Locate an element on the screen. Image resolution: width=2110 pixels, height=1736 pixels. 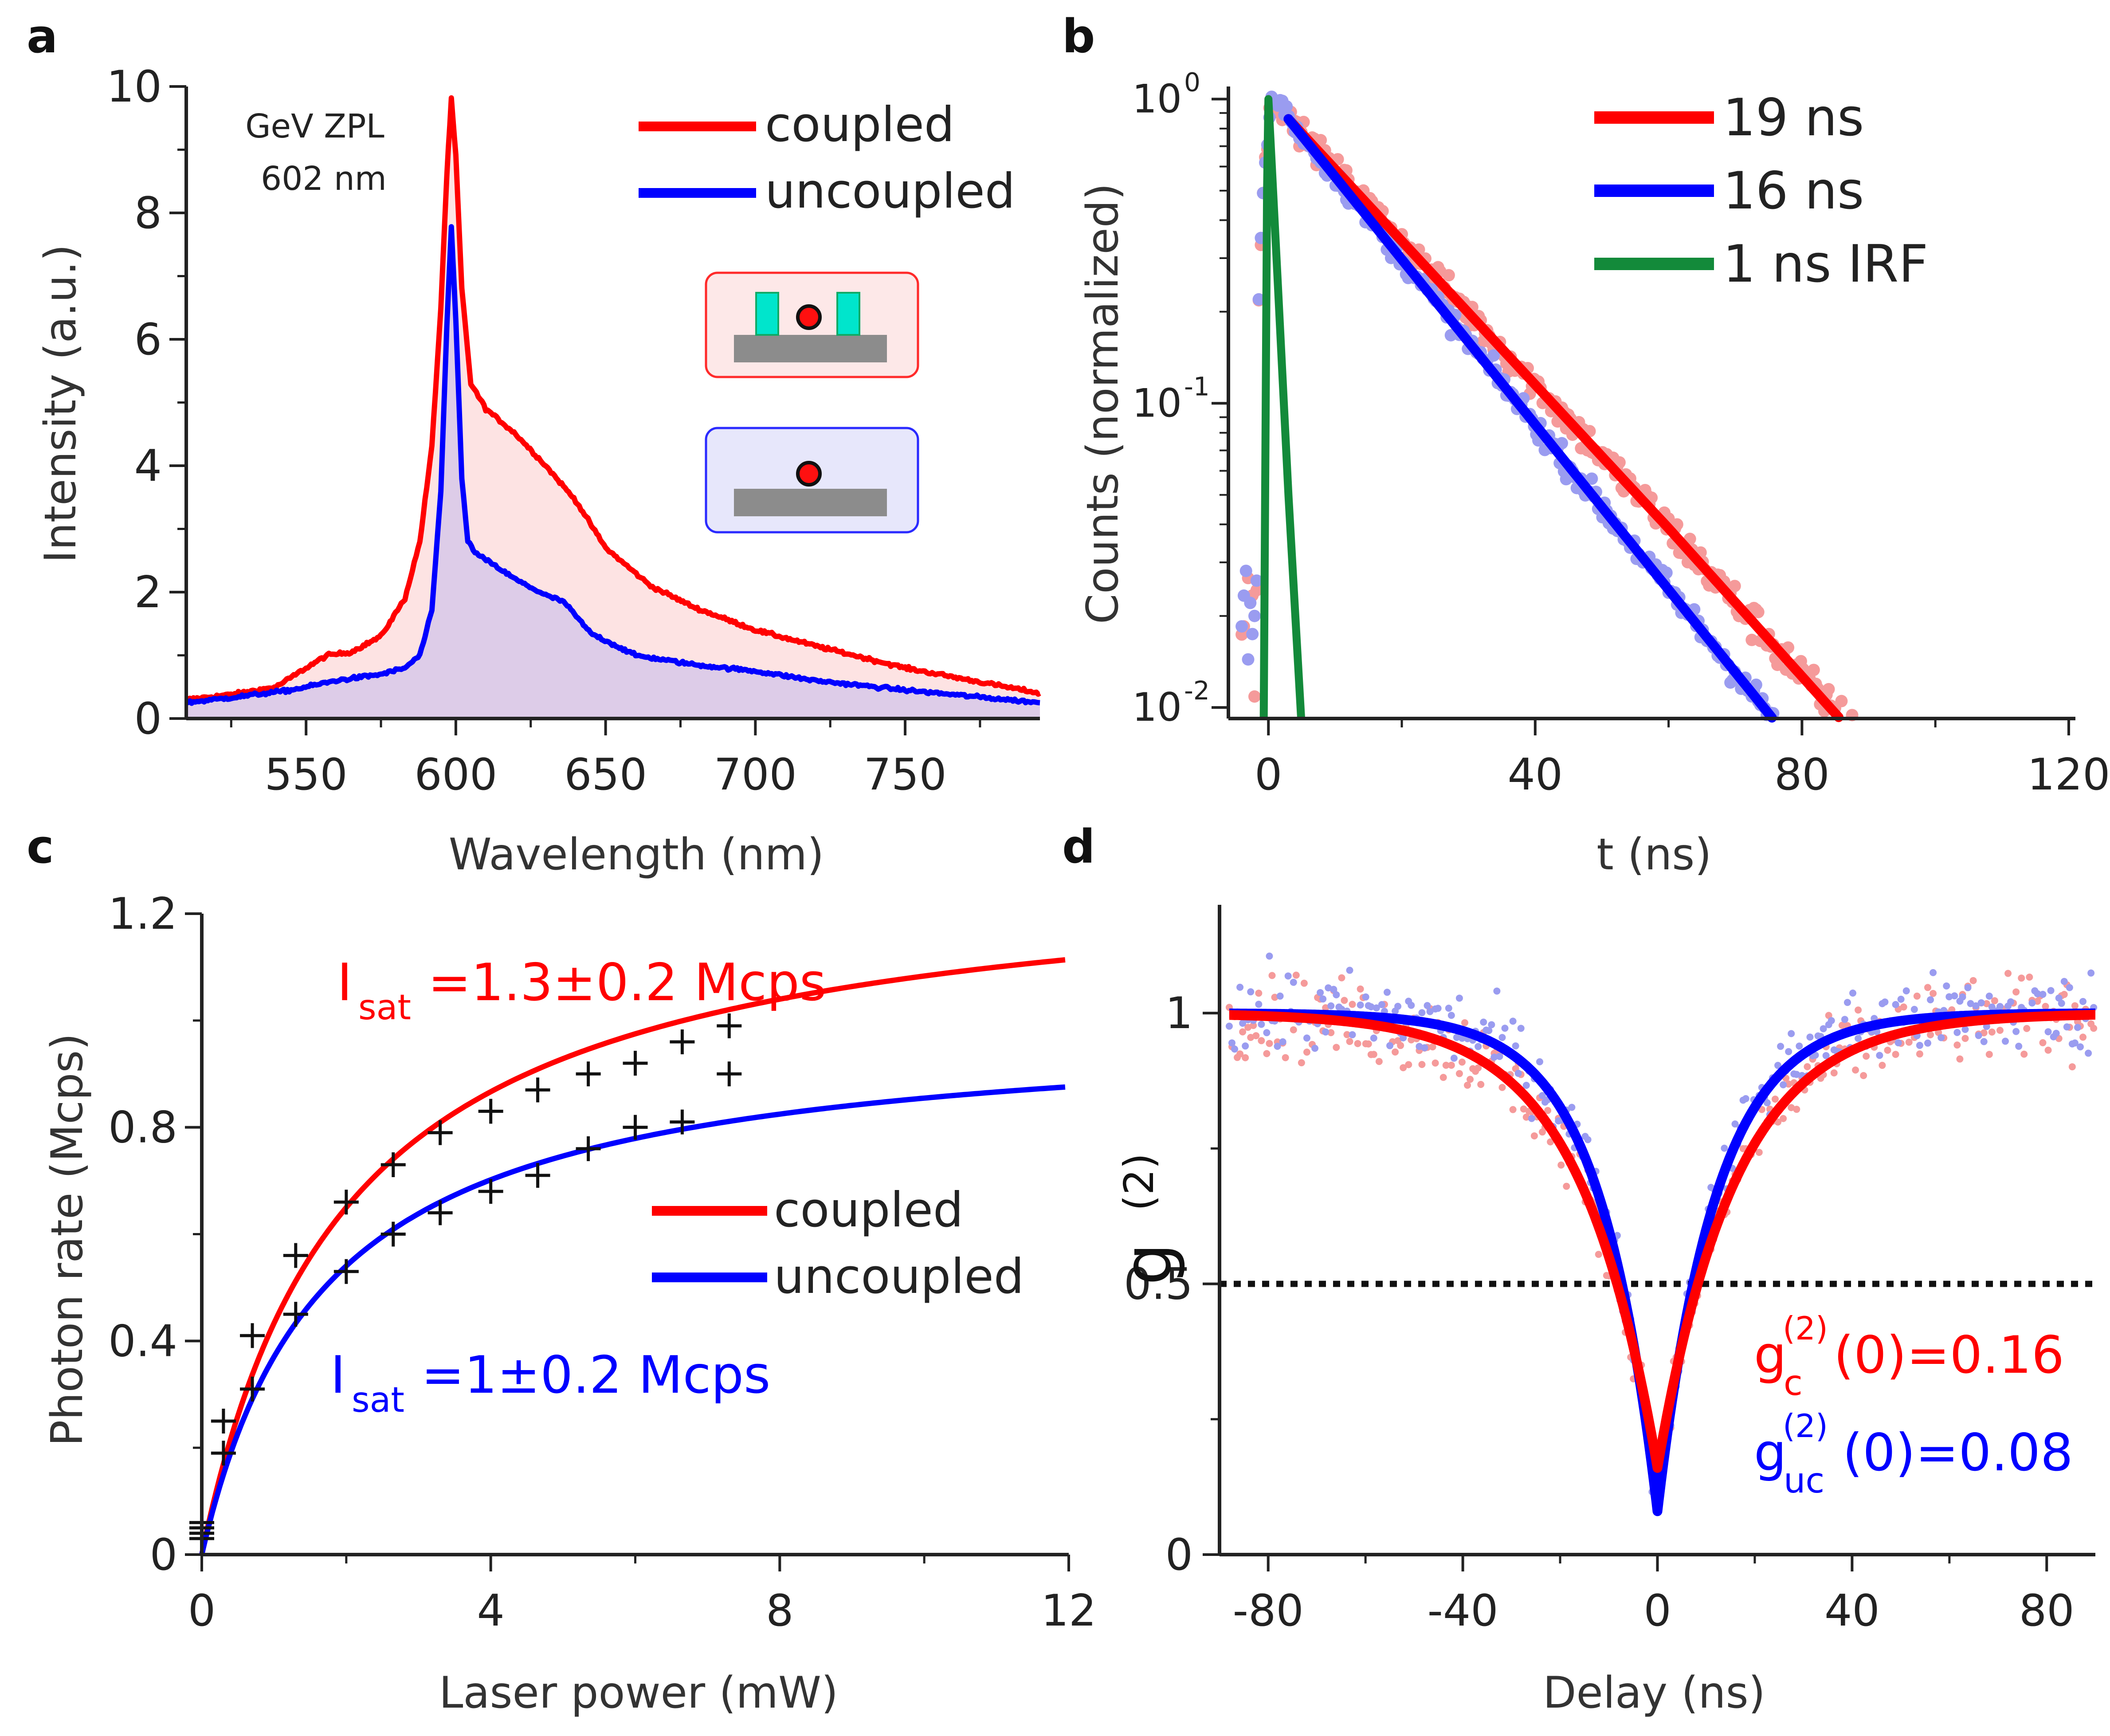
g2c-main: g is located at coordinates (1770, 1355).